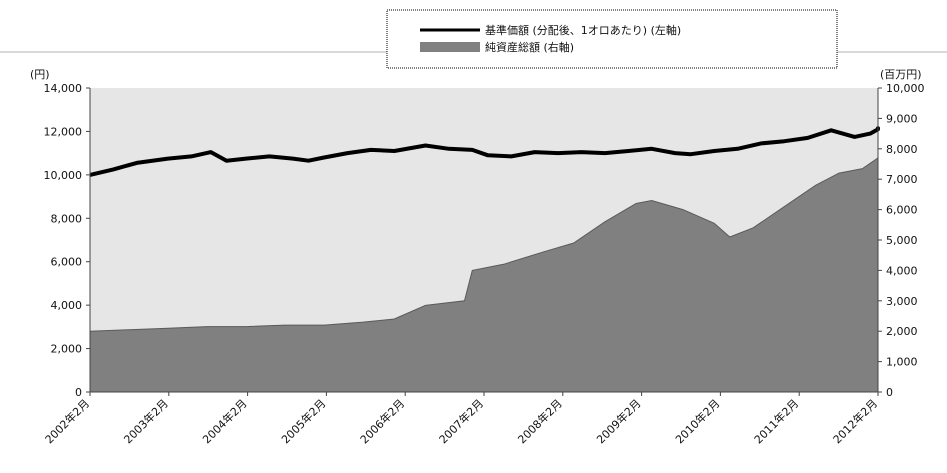  Describe the element at coordinates (619, 421) in the screenshot. I see `x-tick-label: 2009年2月` at that location.